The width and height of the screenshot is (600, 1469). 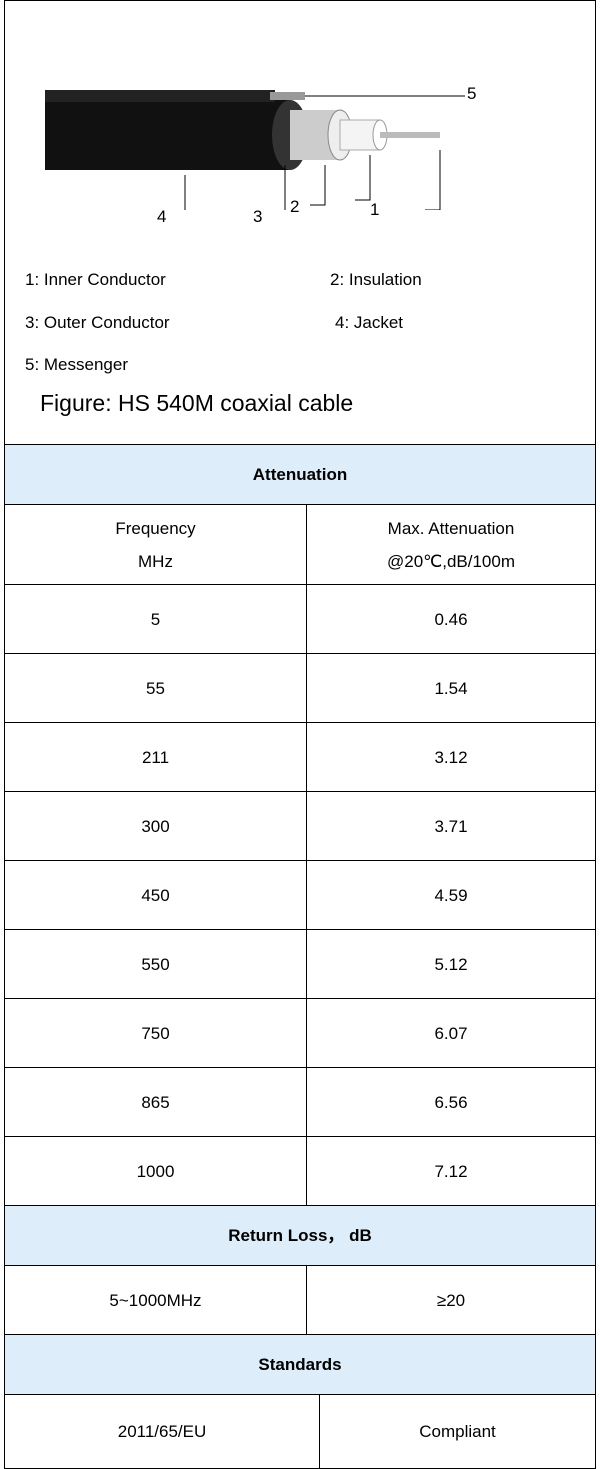 I want to click on cell-text: 6.56, so click(x=451, y=1102).